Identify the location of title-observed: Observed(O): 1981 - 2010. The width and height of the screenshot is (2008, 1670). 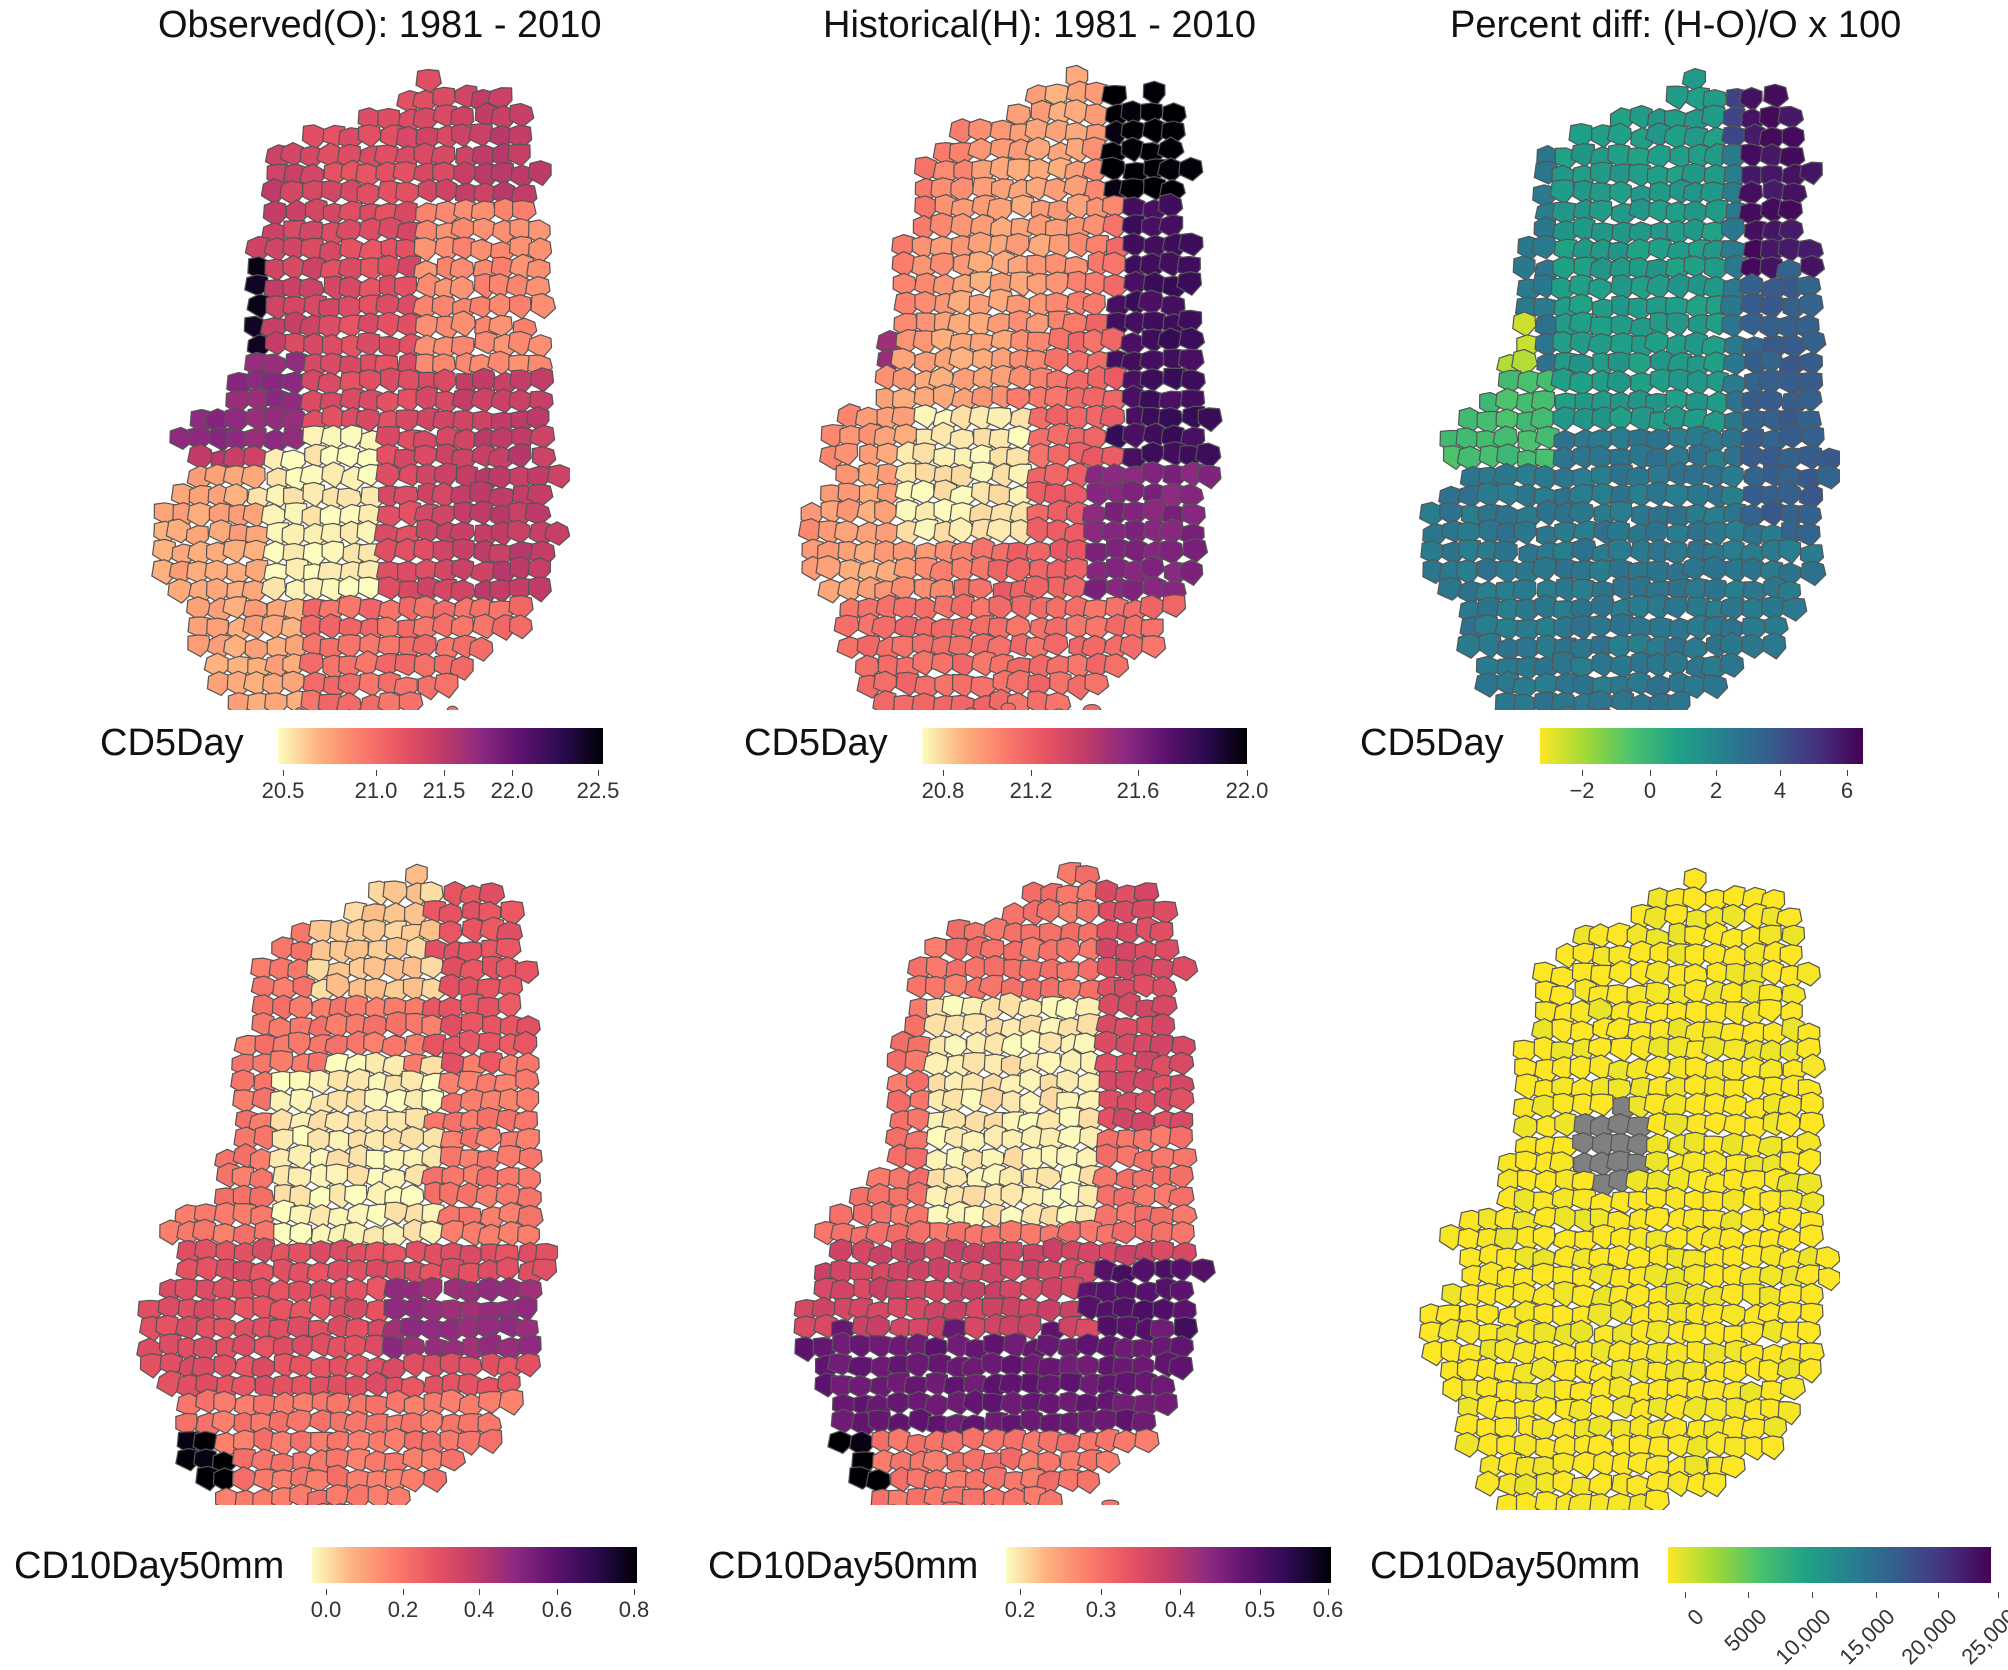
(380, 25).